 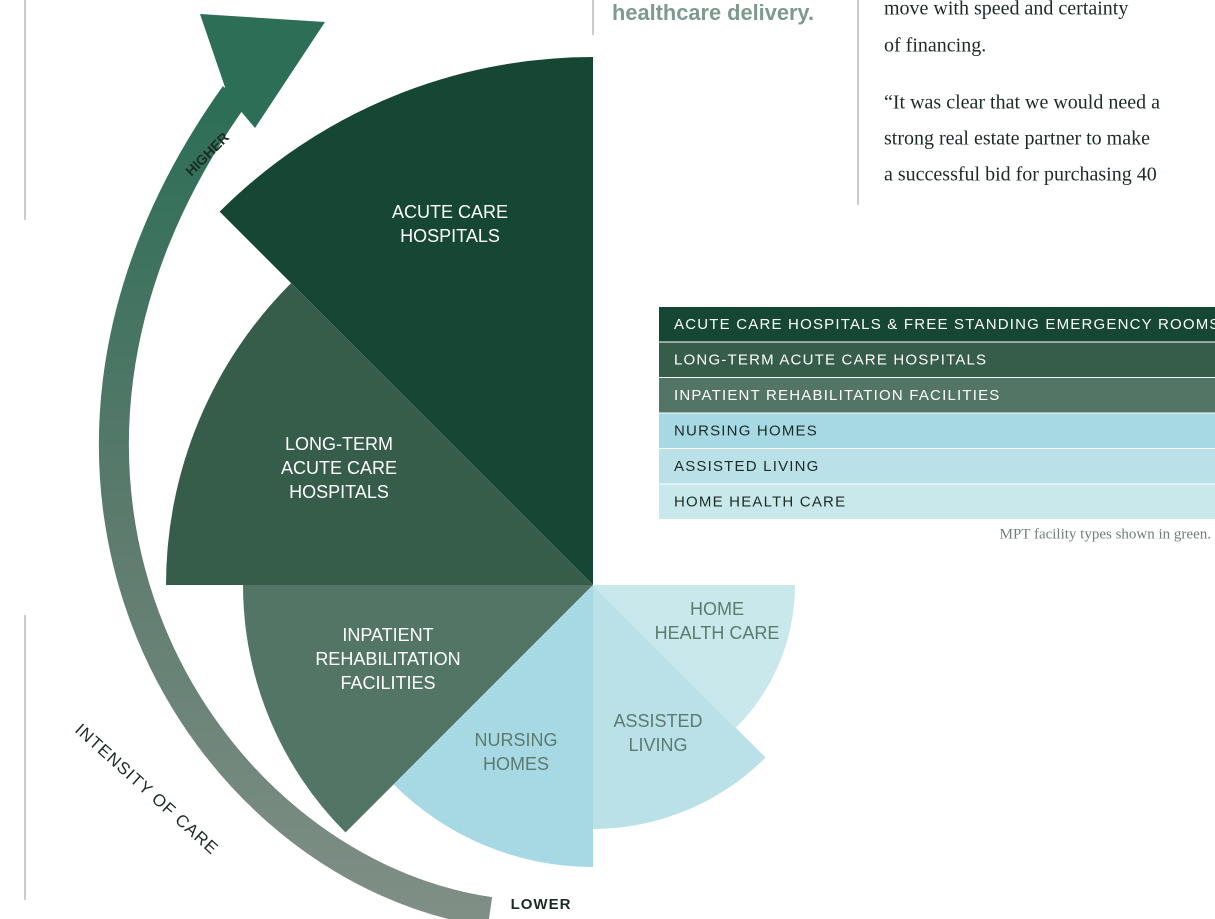 I want to click on wedge-label: HEALTH CARE, so click(x=717, y=633).